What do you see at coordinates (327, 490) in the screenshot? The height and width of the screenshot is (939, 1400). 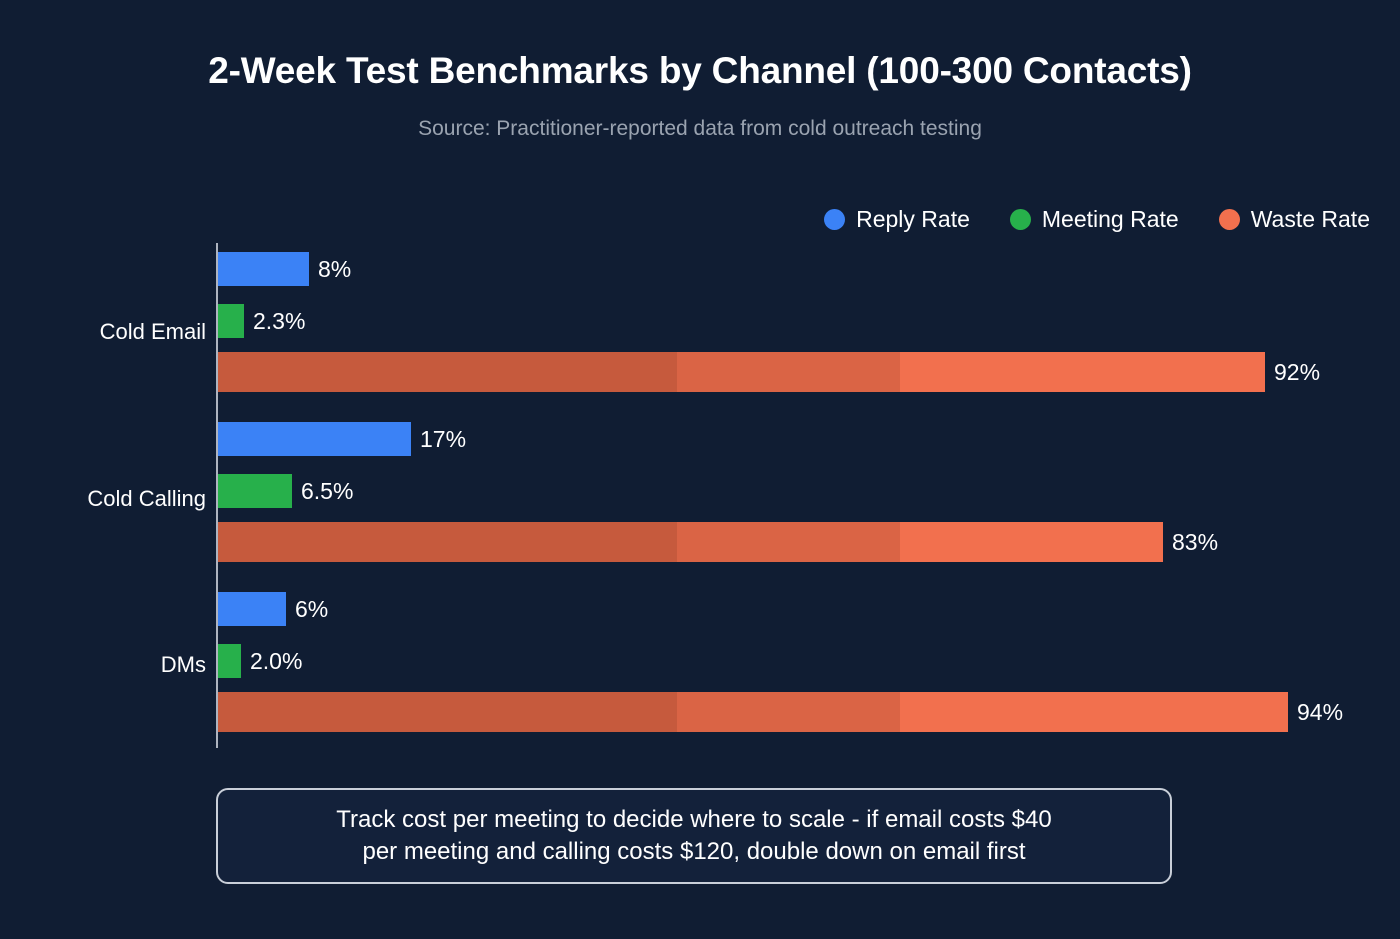 I see `bar-value-label: 6.5%` at bounding box center [327, 490].